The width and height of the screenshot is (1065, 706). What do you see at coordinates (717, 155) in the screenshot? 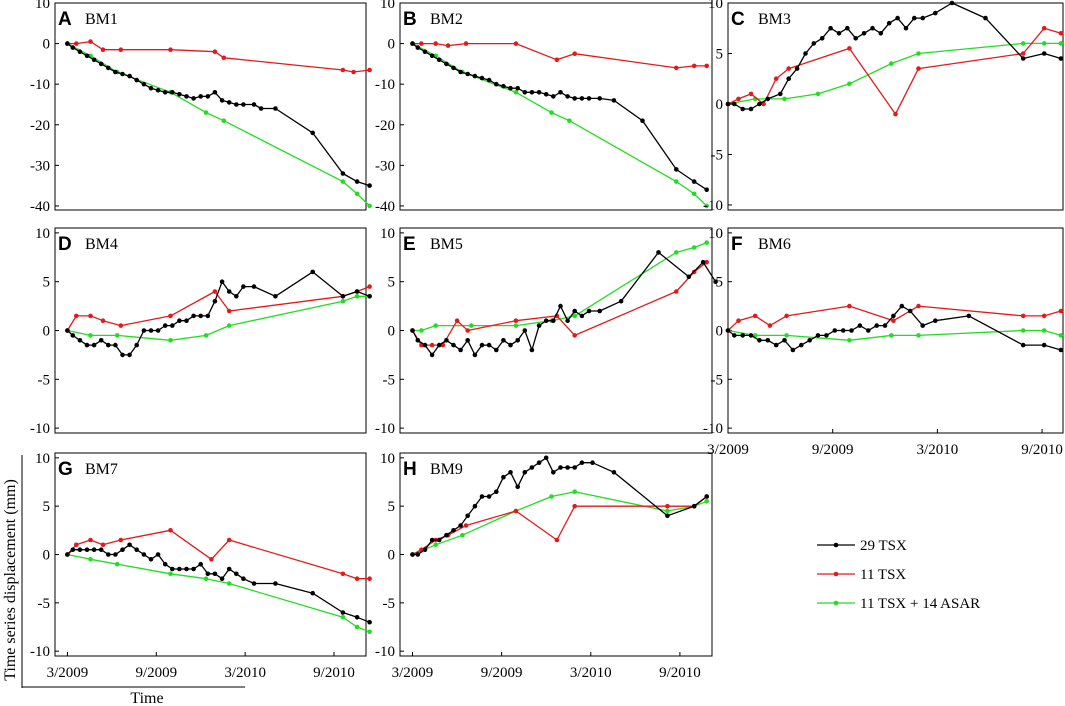
I see `y-tick-label: -5` at bounding box center [717, 155].